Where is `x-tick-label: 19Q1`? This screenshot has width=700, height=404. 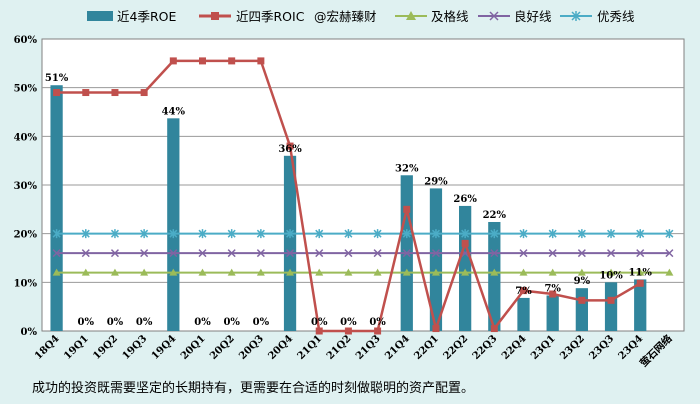 x-tick-label: 19Q1 is located at coordinates (76, 347).